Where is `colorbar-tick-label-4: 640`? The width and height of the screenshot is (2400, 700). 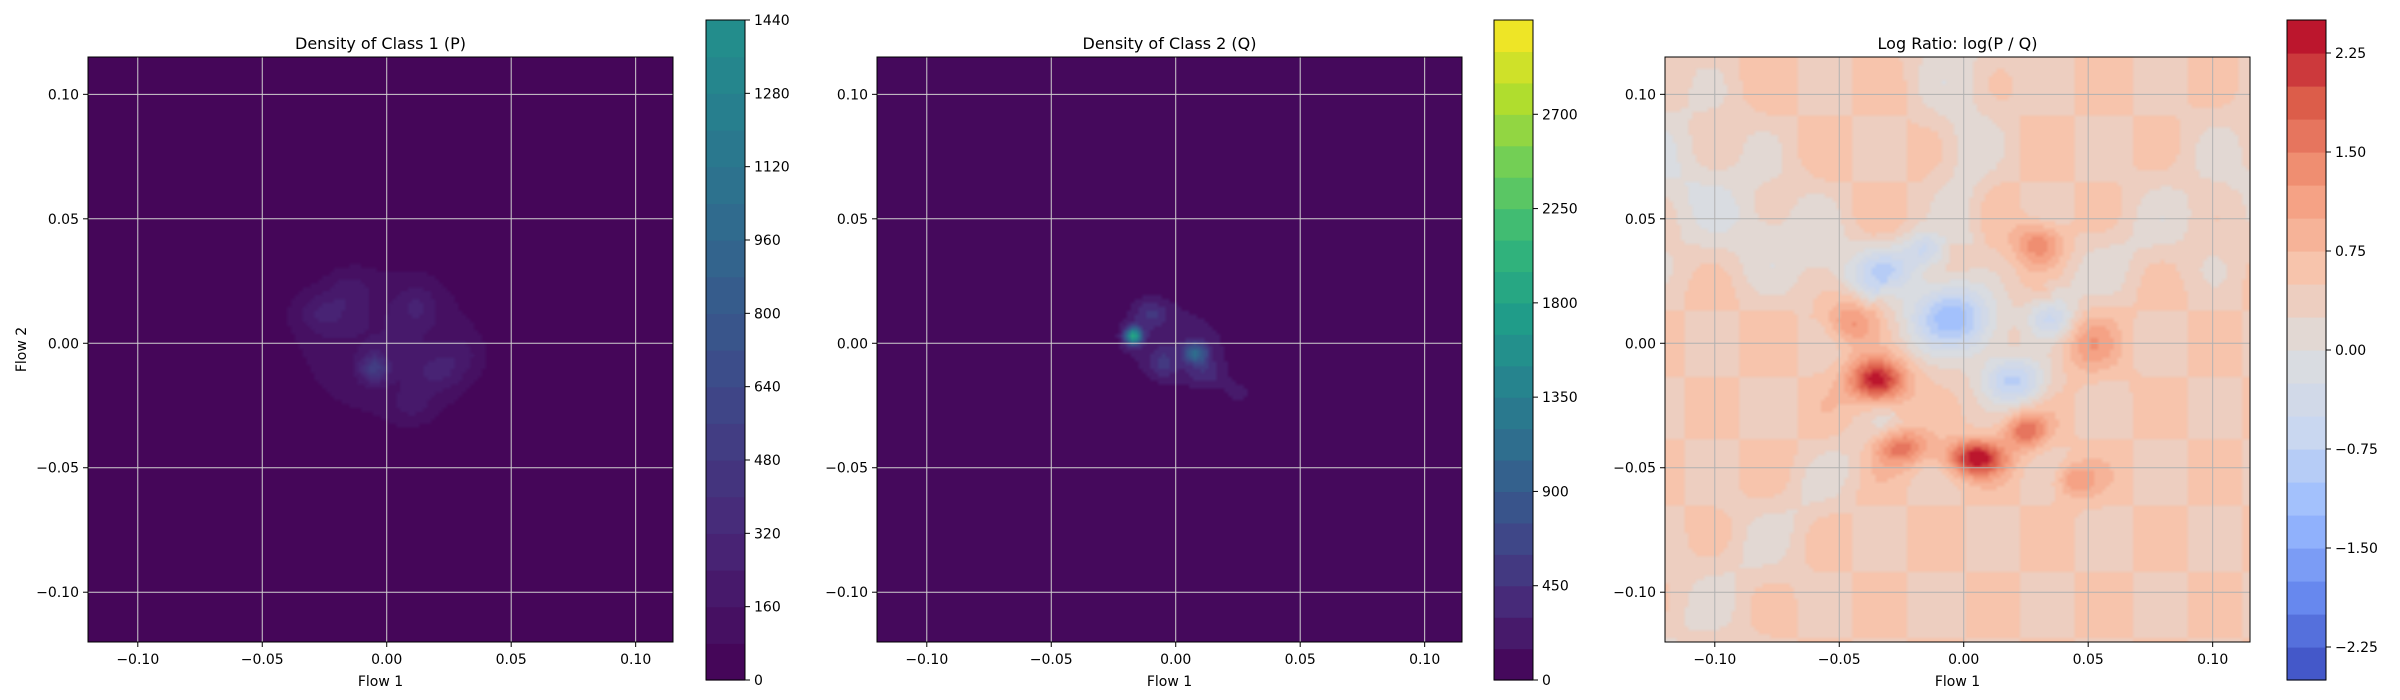
colorbar-tick-label-4: 640 is located at coordinates (767, 388).